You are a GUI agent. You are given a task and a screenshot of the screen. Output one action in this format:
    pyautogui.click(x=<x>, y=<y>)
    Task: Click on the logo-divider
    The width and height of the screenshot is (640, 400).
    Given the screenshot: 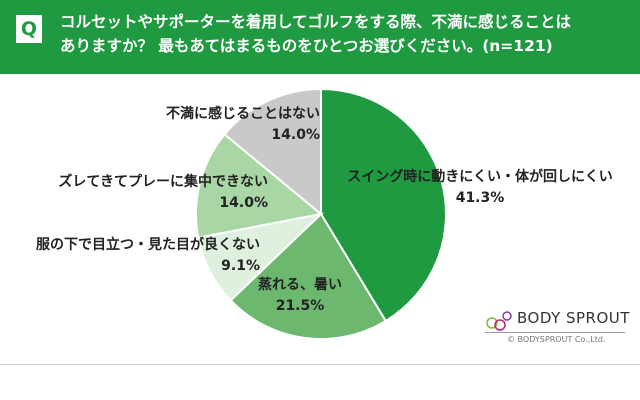 What is the action you would take?
    pyautogui.click(x=555, y=332)
    